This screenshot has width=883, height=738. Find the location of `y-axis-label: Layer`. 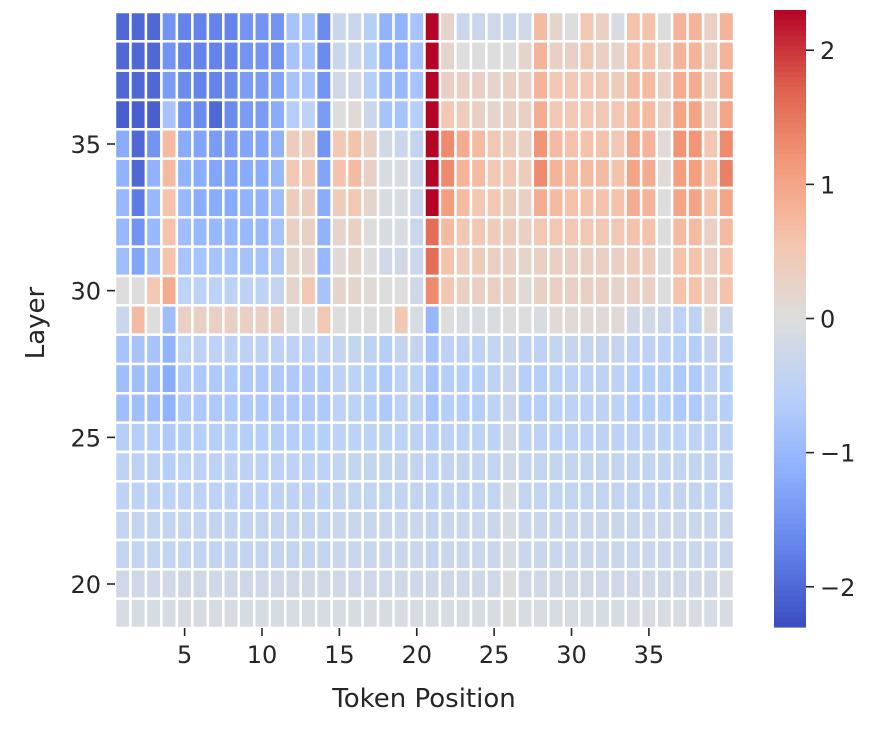

y-axis-label: Layer is located at coordinates (36, 322).